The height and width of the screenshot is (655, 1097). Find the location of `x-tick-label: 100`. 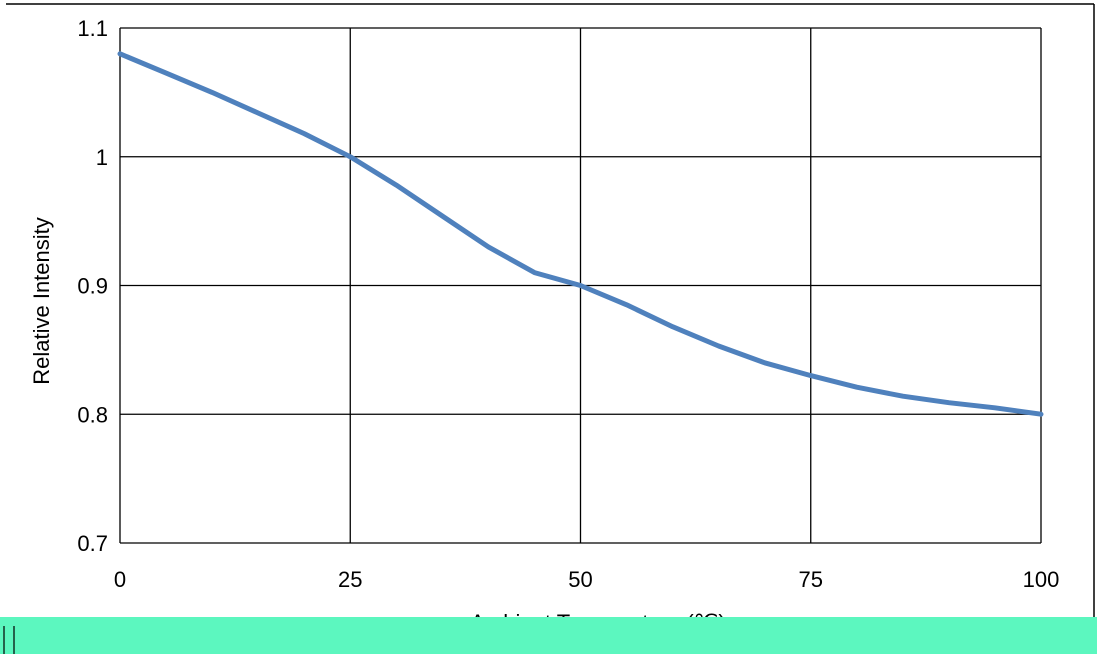

x-tick-label: 100 is located at coordinates (1041, 579).